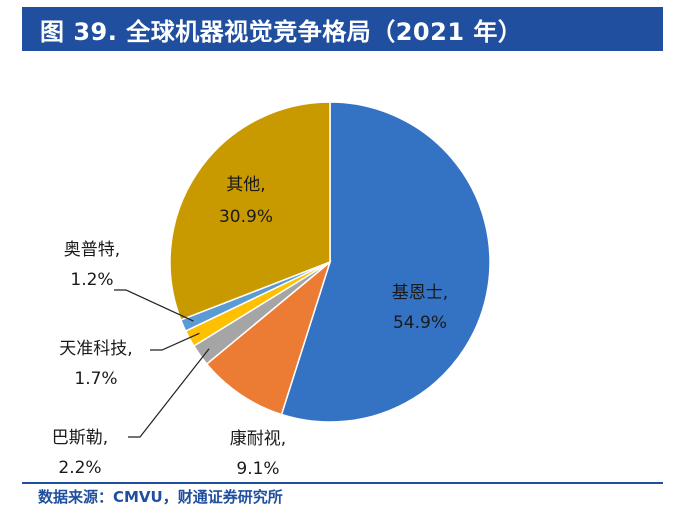 The image size is (675, 517). Describe the element at coordinates (91, 280) in the screenshot. I see `slice-value-label: 1.2%` at that location.